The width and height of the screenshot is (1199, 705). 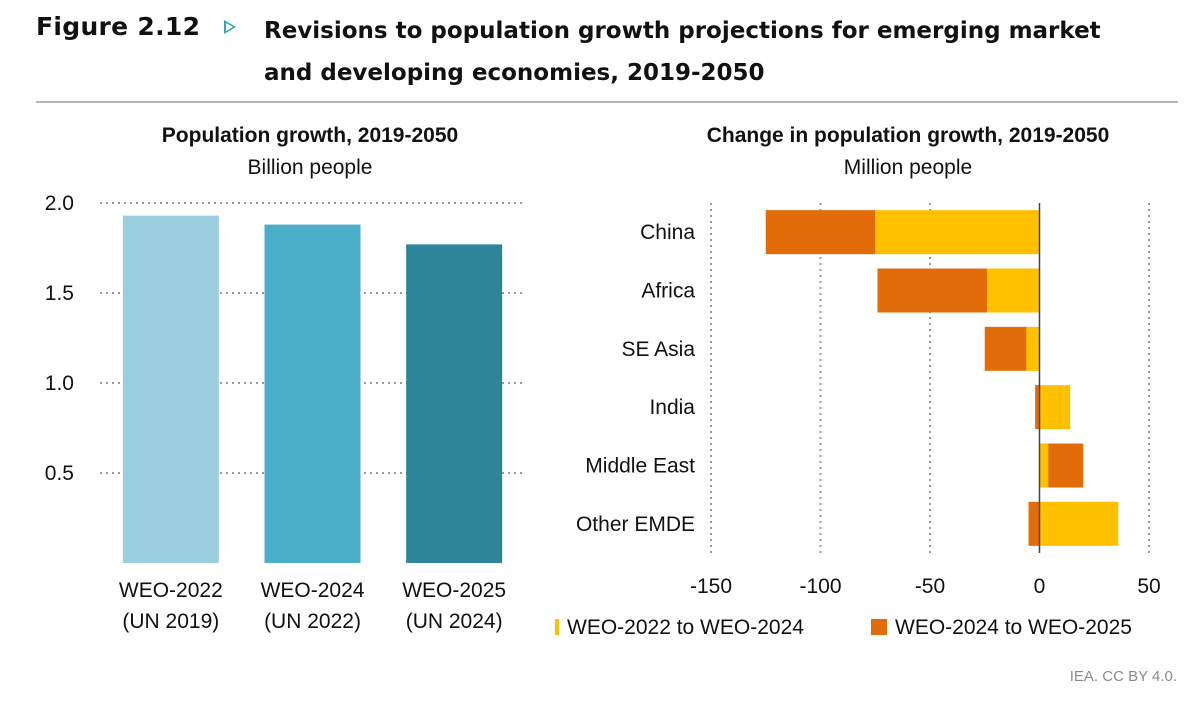 I want to click on right-x-tick-label: -150, so click(x=711, y=586).